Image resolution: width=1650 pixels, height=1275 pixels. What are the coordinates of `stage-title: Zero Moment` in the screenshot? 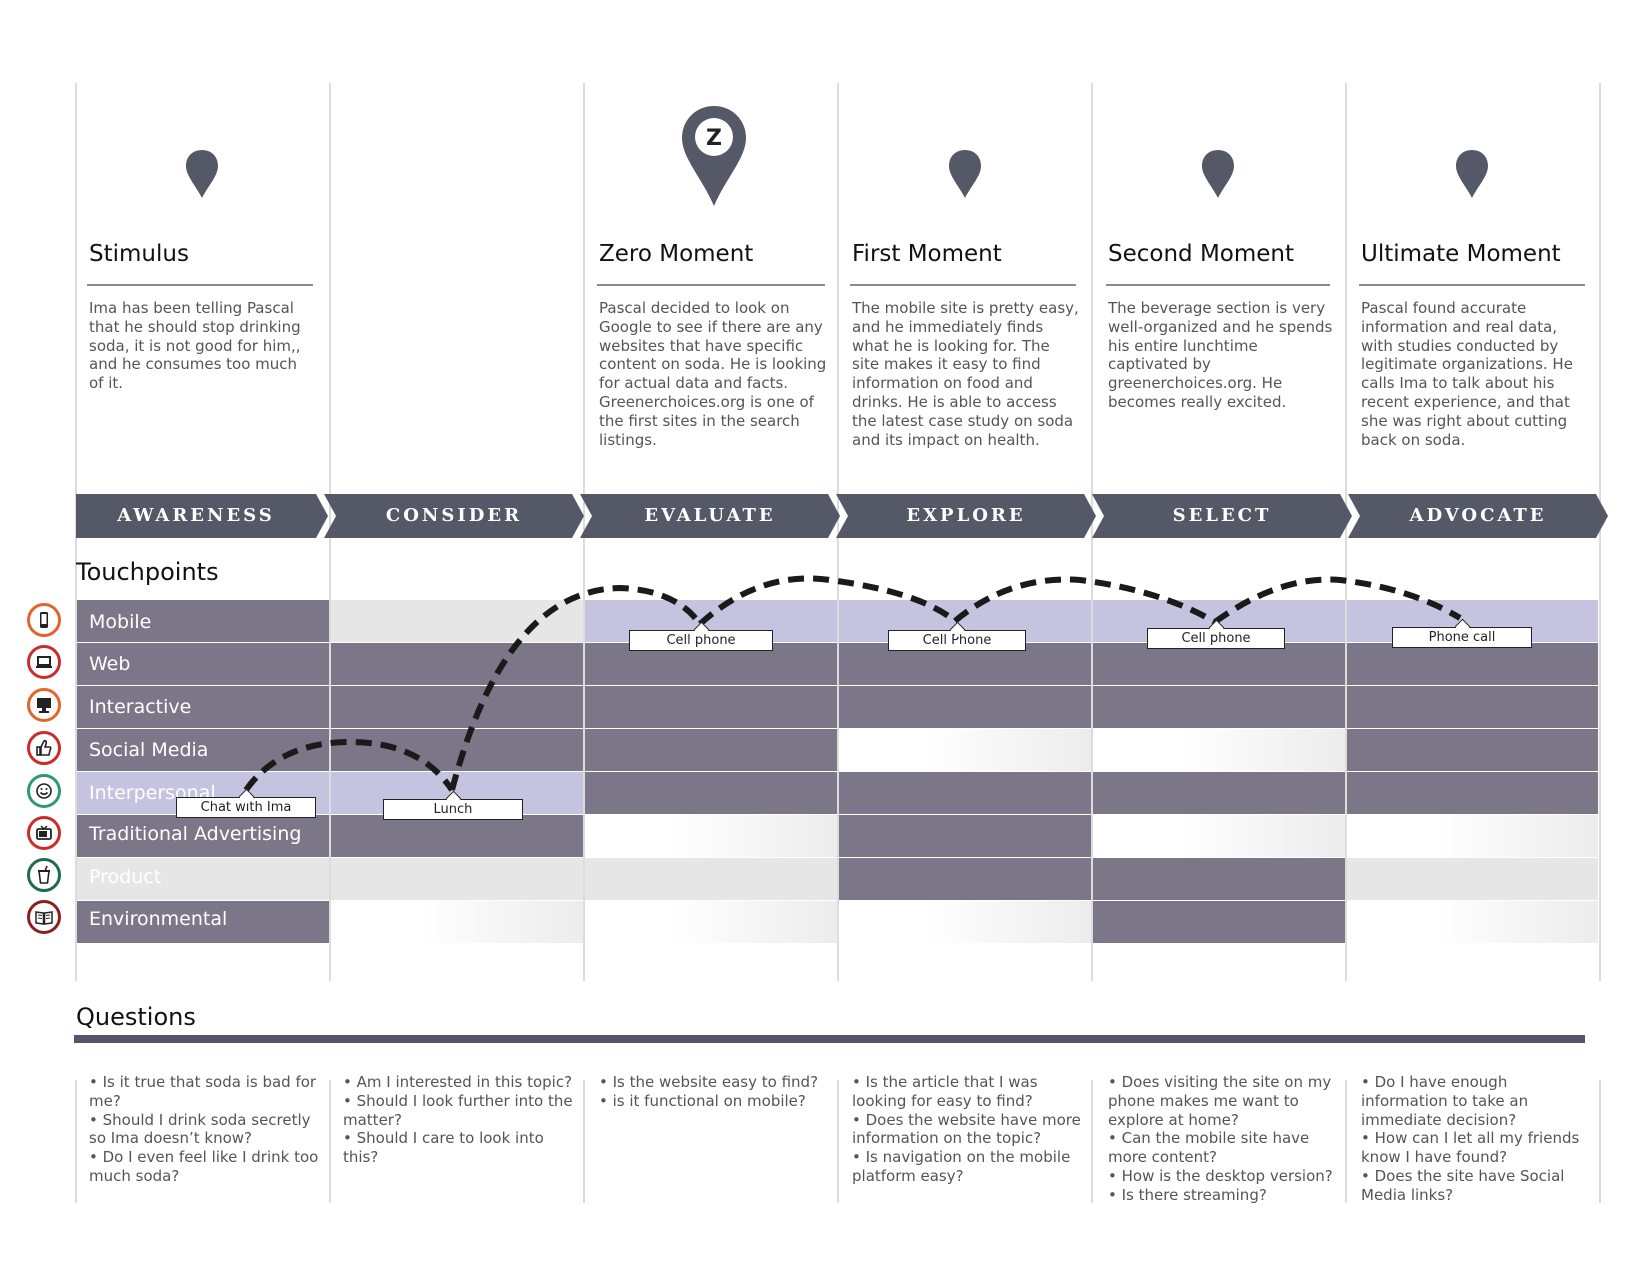 It's located at (676, 254).